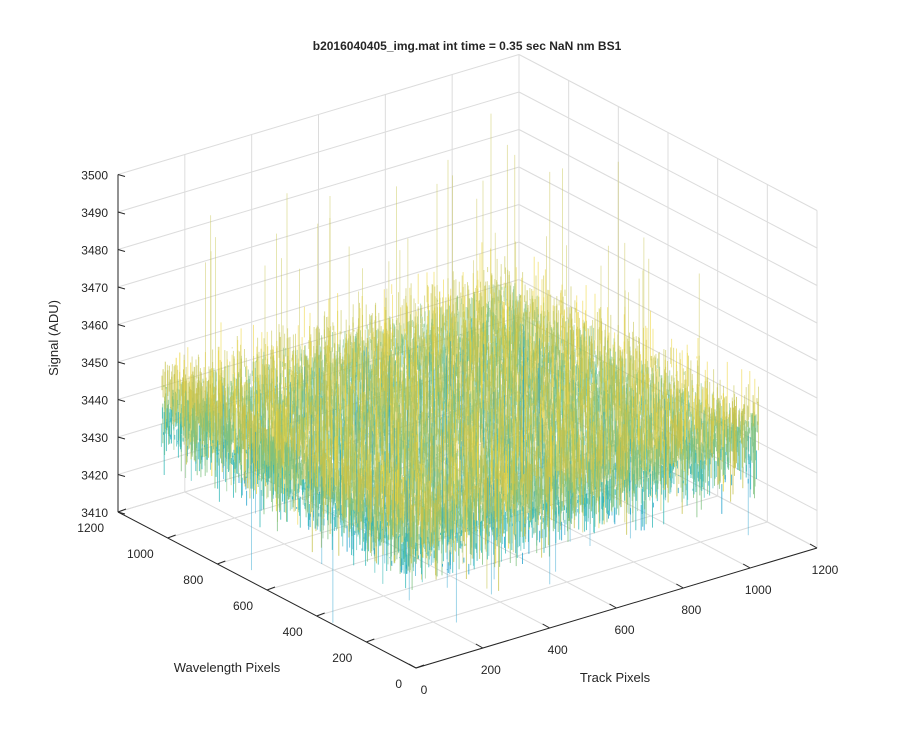 This screenshot has width=900, height=750. What do you see at coordinates (94, 326) in the screenshot?
I see `z-tick-label: 3460` at bounding box center [94, 326].